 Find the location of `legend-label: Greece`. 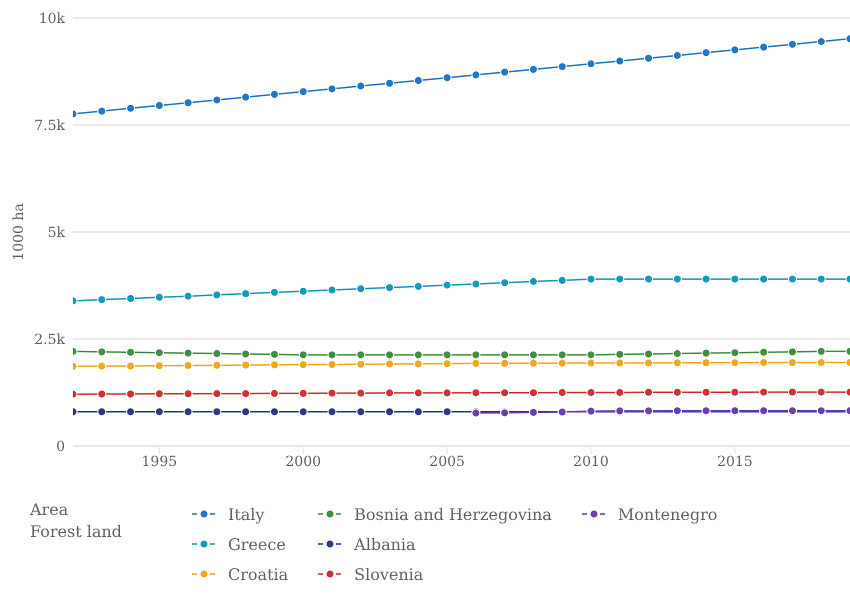

legend-label: Greece is located at coordinates (257, 544).